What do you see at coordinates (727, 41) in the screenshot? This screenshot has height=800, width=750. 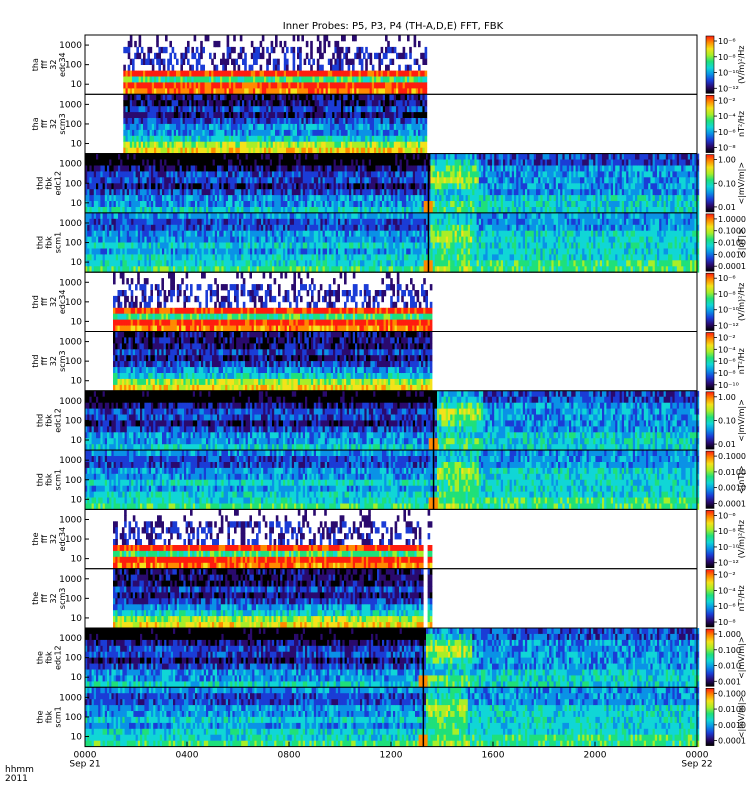 I see `colorbar-tick-label: 10⁻⁶` at bounding box center [727, 41].